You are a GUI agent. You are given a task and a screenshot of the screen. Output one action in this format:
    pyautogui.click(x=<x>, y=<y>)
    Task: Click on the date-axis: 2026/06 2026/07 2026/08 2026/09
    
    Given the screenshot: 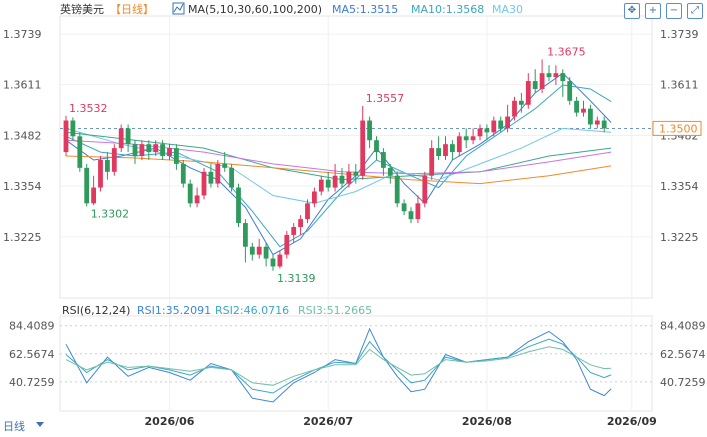 What is the action you would take?
    pyautogui.click(x=401, y=421)
    